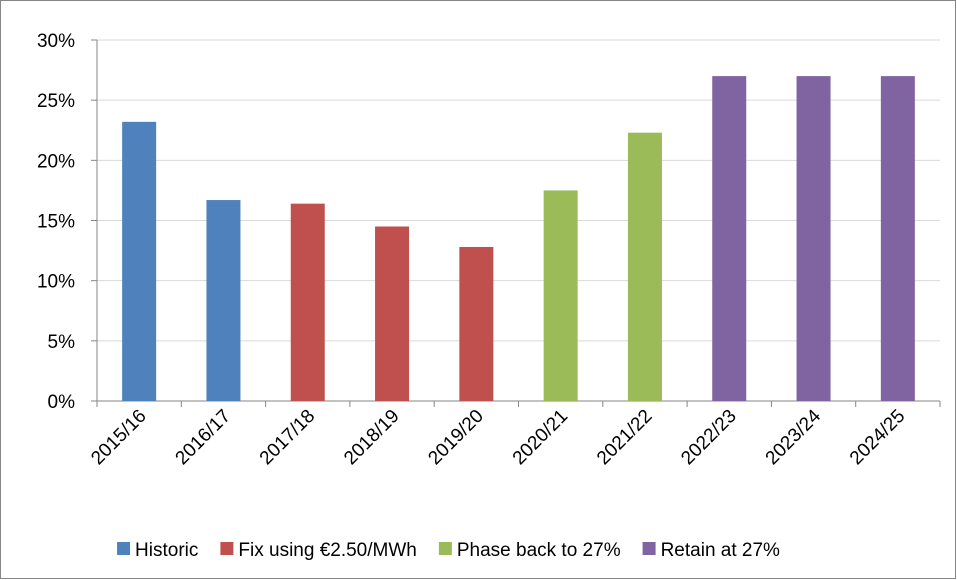 The image size is (957, 580). What do you see at coordinates (62, 402) in the screenshot?
I see `y-tick-label: 0%` at bounding box center [62, 402].